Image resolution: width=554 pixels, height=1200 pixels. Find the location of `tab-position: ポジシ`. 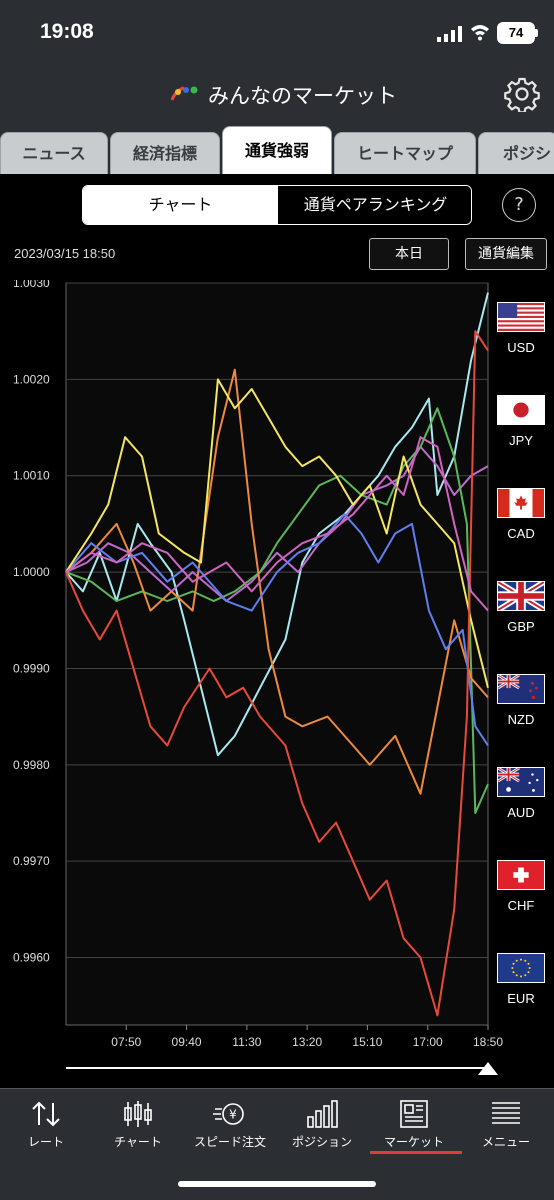

tab-position: ポジシ is located at coordinates (516, 153).